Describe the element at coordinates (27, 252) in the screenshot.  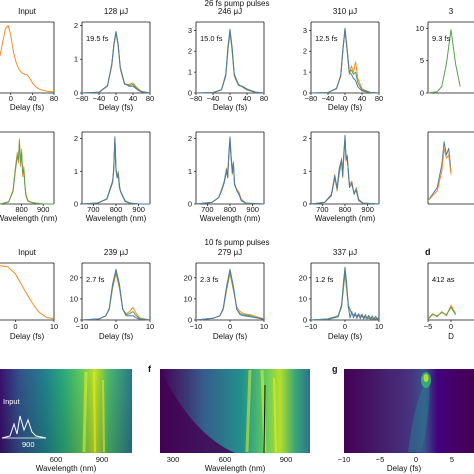
I see `panel-title: Input` at that location.